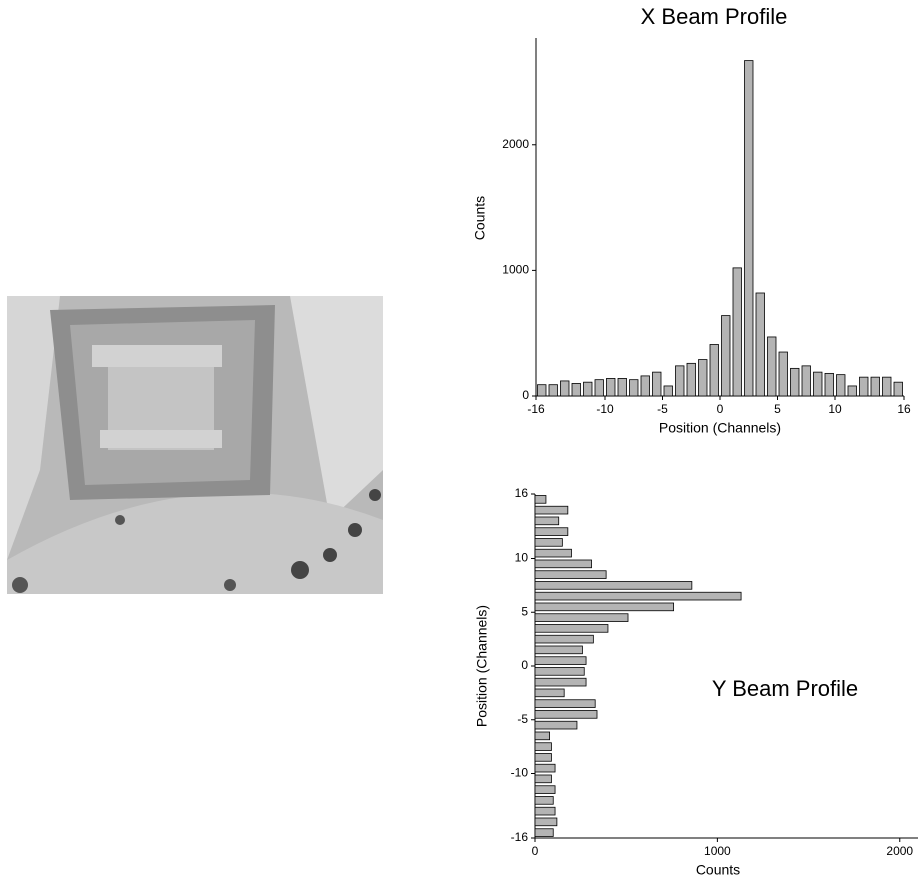  I want to click on x-tick-label: -16, so click(536, 409).